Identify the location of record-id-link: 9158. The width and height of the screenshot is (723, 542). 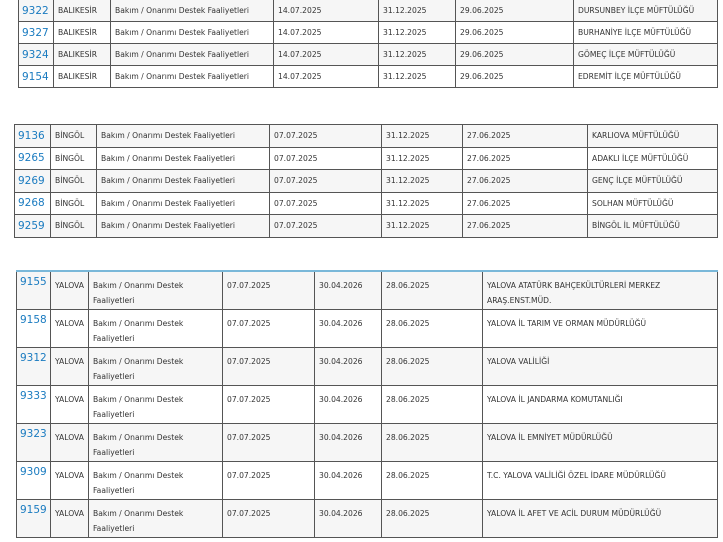
(33, 319).